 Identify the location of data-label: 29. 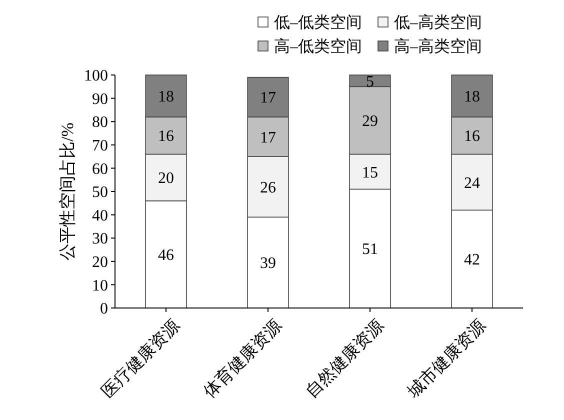
(370, 121).